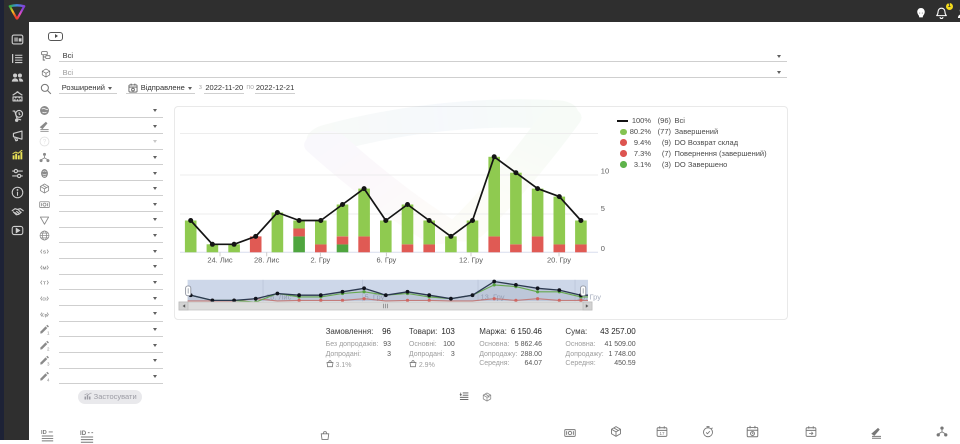 This screenshot has width=960, height=444. What do you see at coordinates (44, 298) in the screenshot?
I see `svg-text: Ct` at bounding box center [44, 298].